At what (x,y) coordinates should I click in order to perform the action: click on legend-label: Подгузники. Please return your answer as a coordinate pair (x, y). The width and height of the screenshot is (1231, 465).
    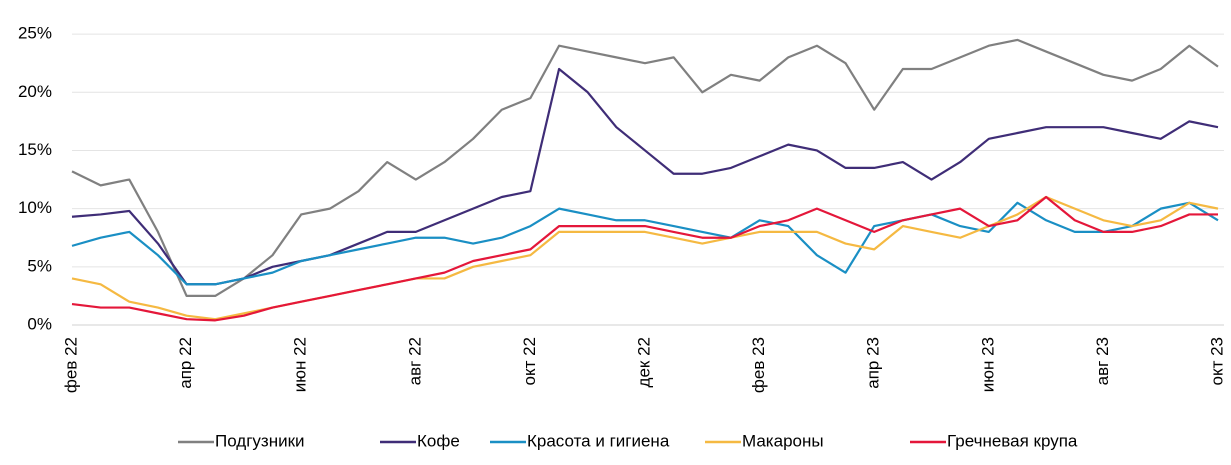
    Looking at the image, I should click on (260, 440).